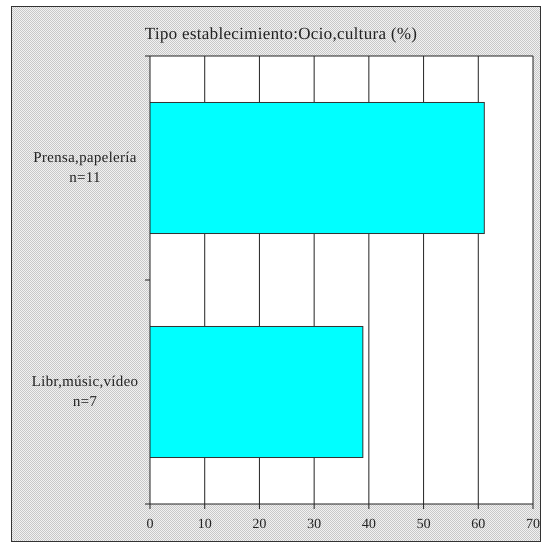 This screenshot has width=549, height=549. I want to click on x-tick-label: 0, so click(150, 524).